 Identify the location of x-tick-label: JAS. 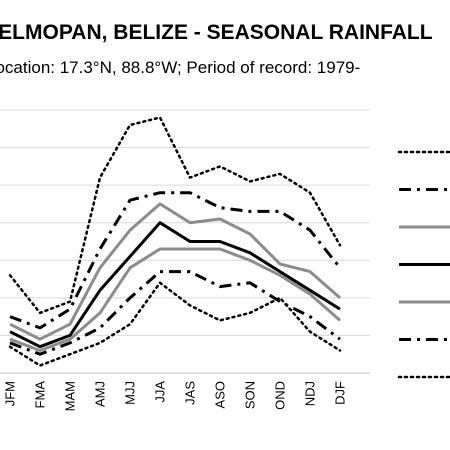
(190, 393).